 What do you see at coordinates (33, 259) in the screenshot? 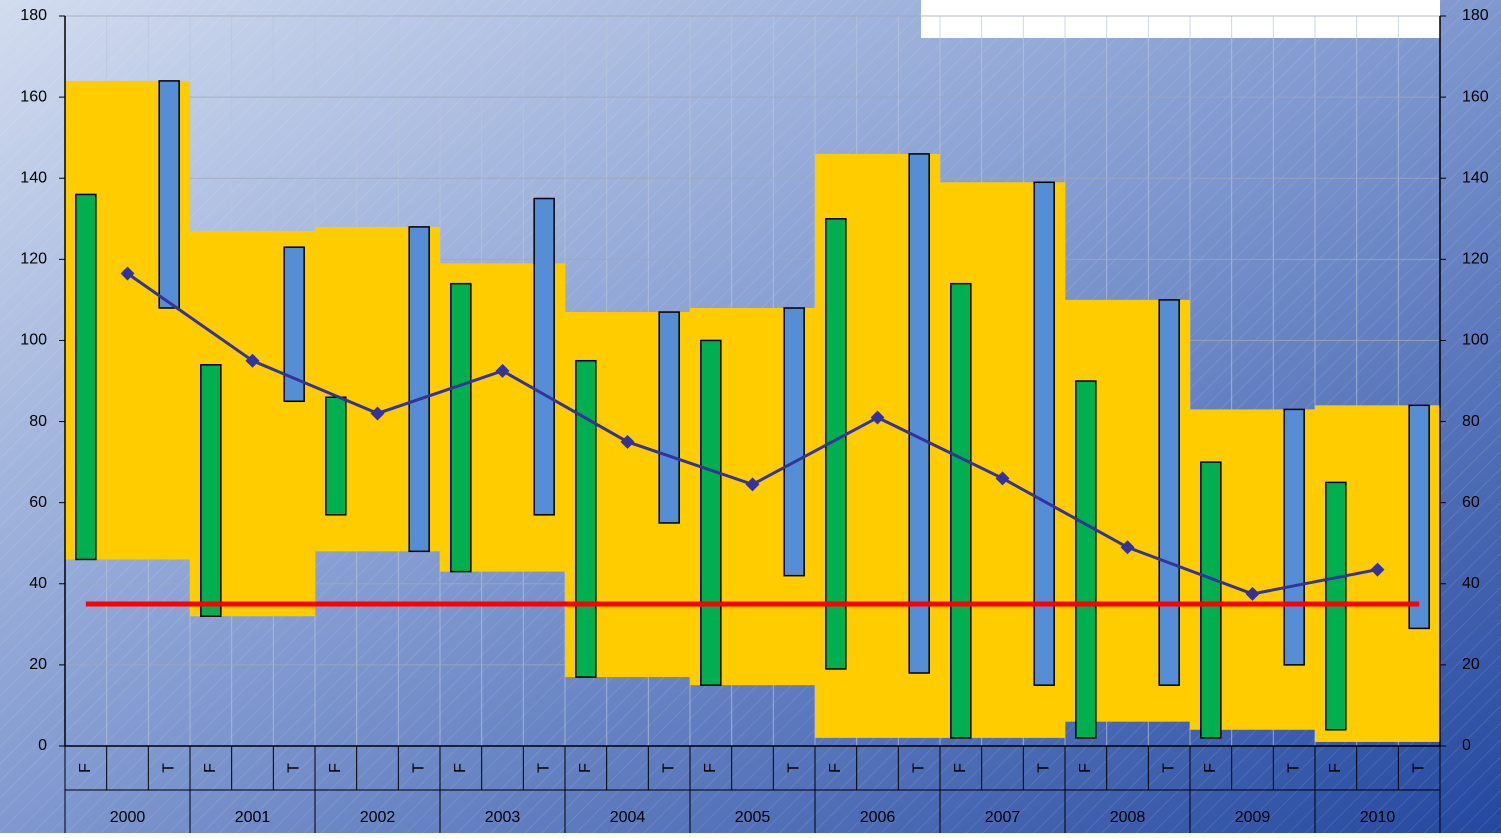
I see `y-tick-label: 120` at bounding box center [33, 259].